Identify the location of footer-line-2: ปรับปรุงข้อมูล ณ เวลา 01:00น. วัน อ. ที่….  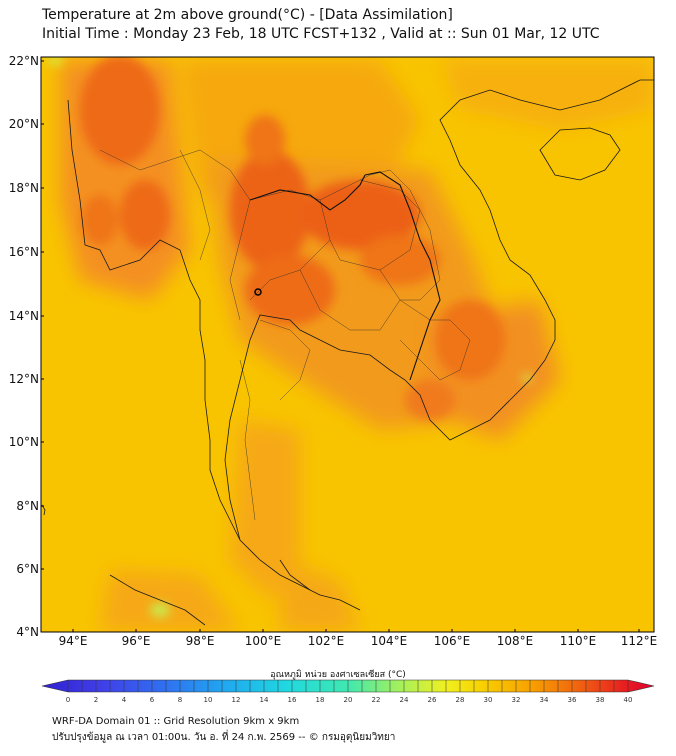
(224, 737).